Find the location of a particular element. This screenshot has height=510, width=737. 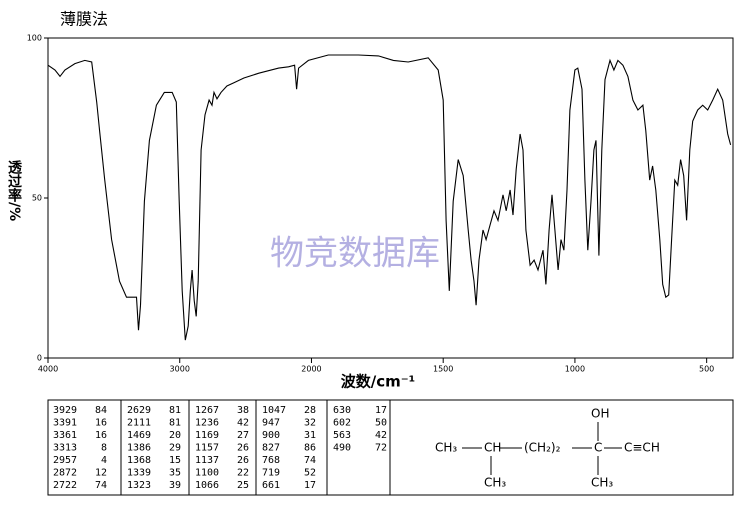

x-tick-label: 1500 is located at coordinates (443, 369).